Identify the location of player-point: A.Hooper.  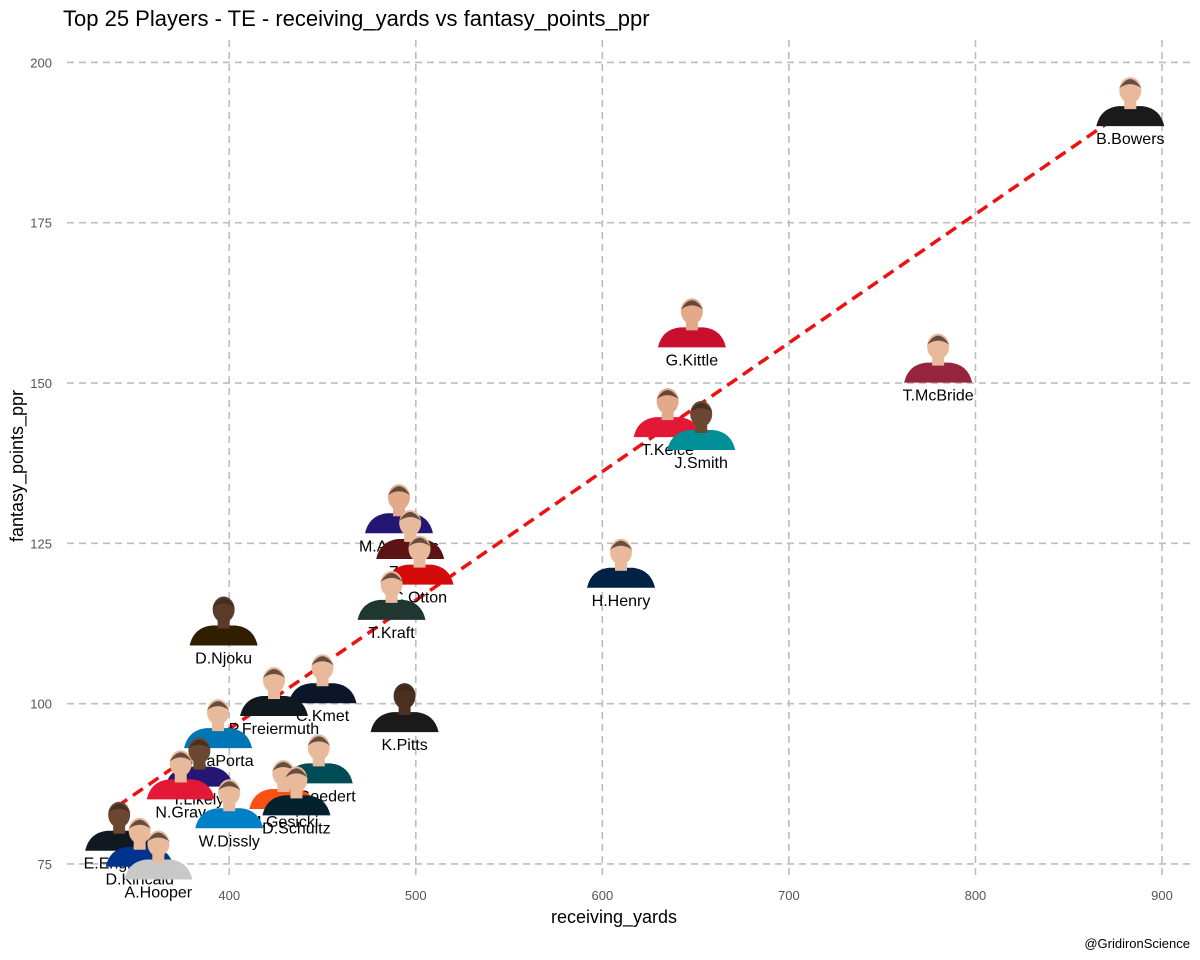
(158, 866).